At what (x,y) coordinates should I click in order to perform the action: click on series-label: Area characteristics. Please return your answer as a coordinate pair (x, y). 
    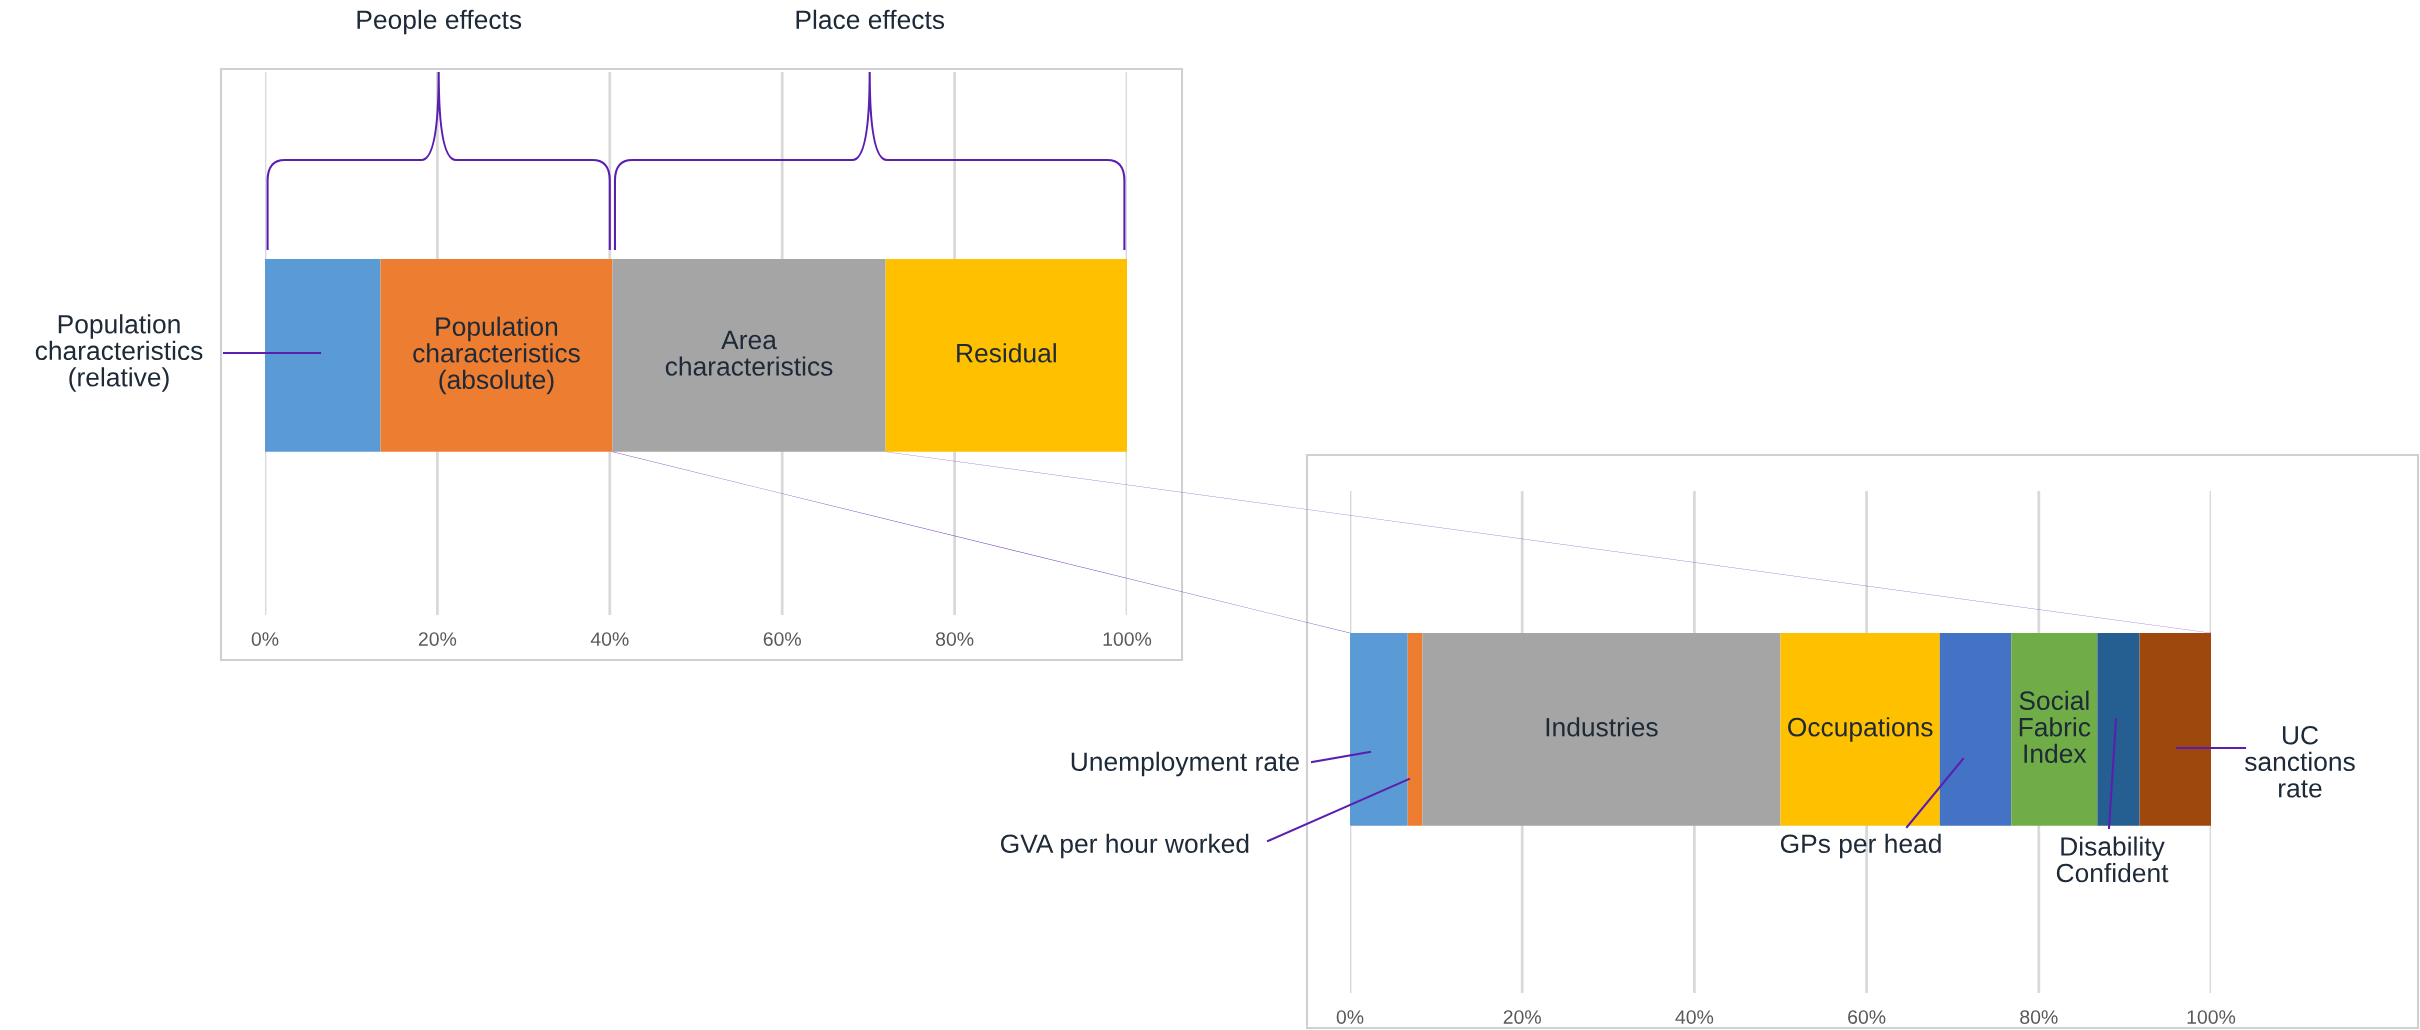
    Looking at the image, I should click on (749, 353).